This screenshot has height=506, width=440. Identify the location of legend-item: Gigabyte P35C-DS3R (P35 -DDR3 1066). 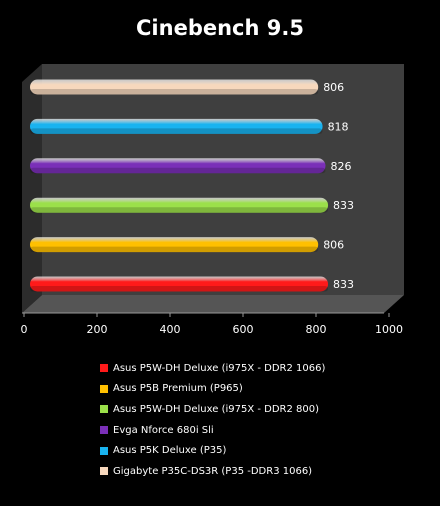
(265, 471).